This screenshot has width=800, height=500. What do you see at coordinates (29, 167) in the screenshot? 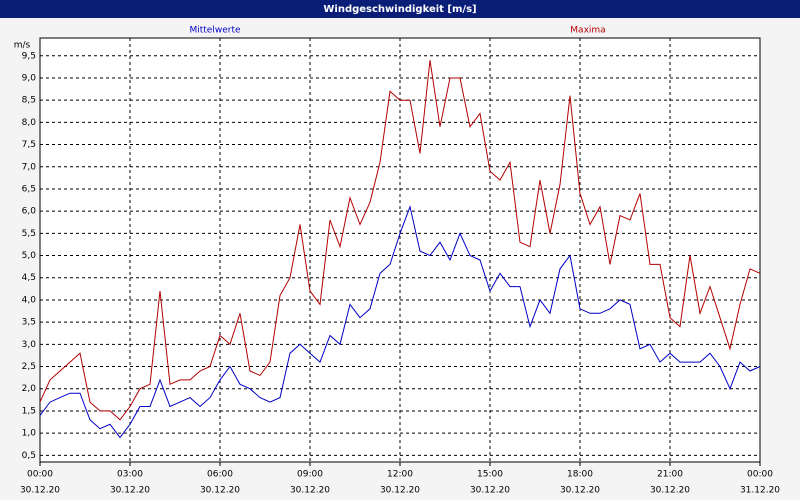
I see `y-tick-label: 7,0` at bounding box center [29, 167].